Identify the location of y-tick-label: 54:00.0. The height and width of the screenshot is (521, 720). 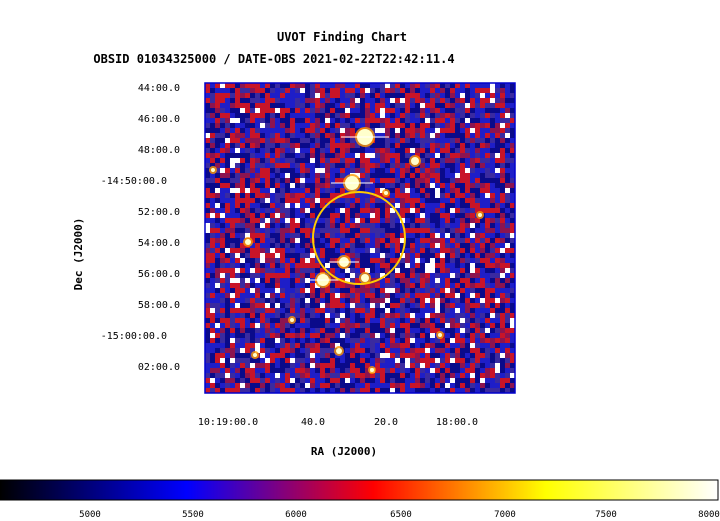
(159, 243).